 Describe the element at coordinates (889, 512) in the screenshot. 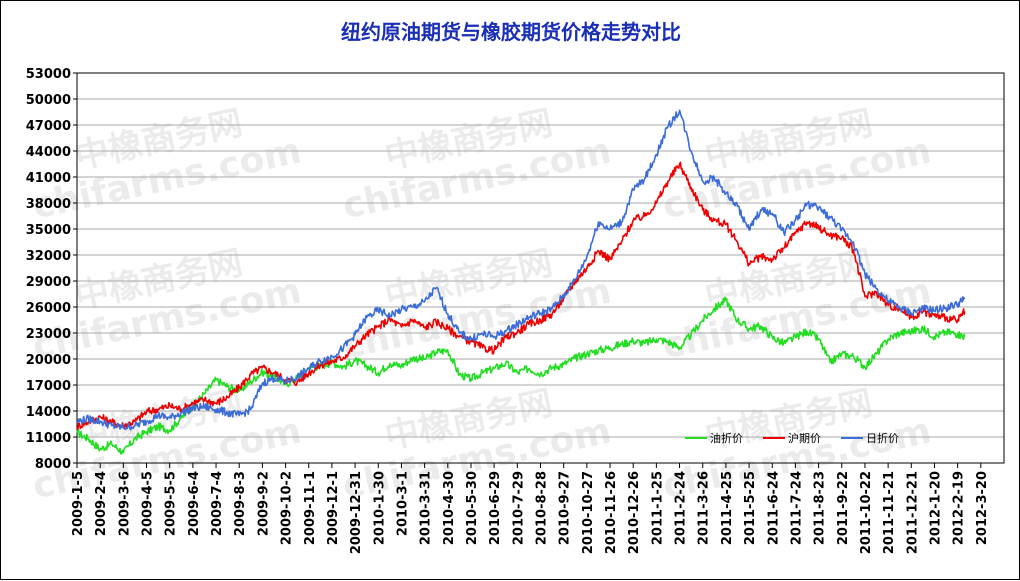

I see `x-tick-label: 2011-11-21` at that location.